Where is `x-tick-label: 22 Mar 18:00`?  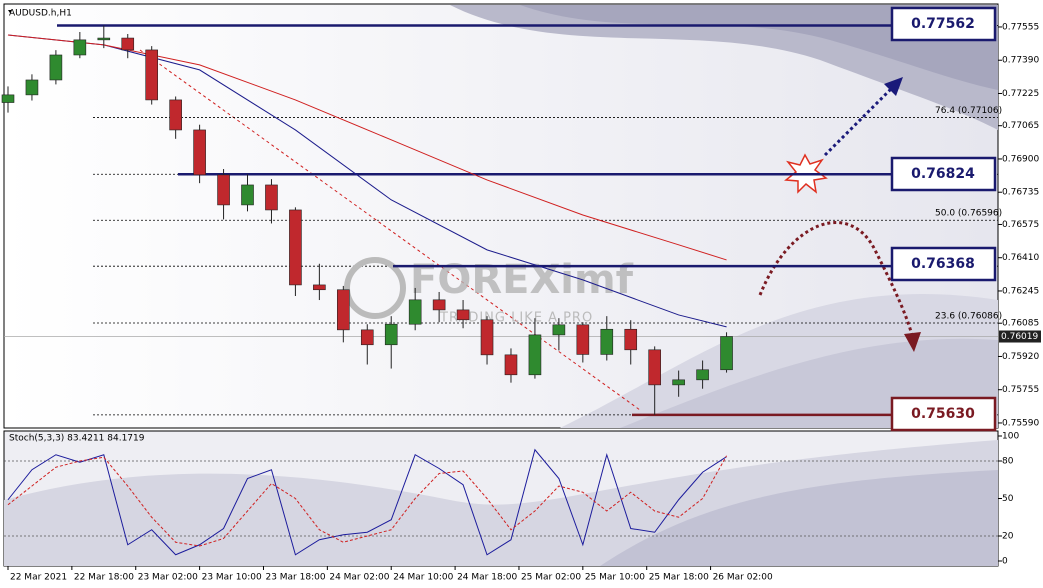 x-tick-label: 22 Mar 18:00 is located at coordinates (104, 578).